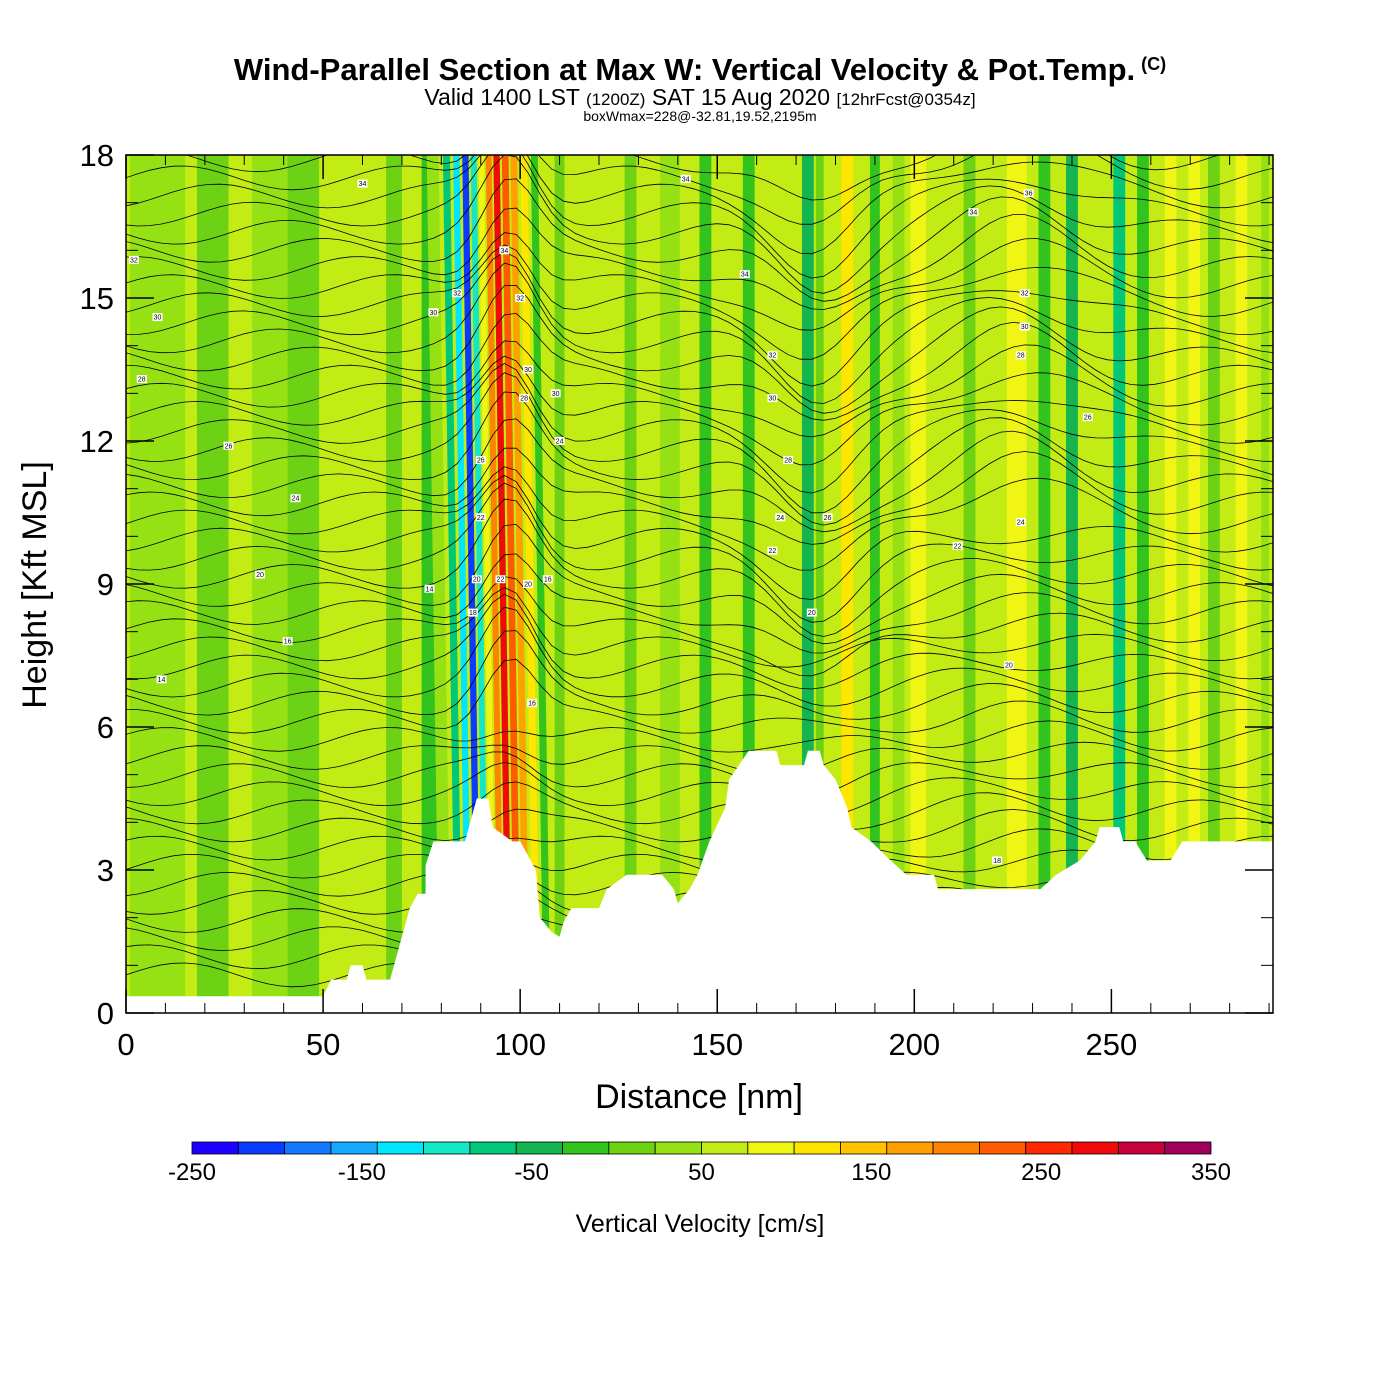 The image size is (1400, 1400). What do you see at coordinates (615, 99) in the screenshot?
I see `valid-utc: (1200Z)` at bounding box center [615, 99].